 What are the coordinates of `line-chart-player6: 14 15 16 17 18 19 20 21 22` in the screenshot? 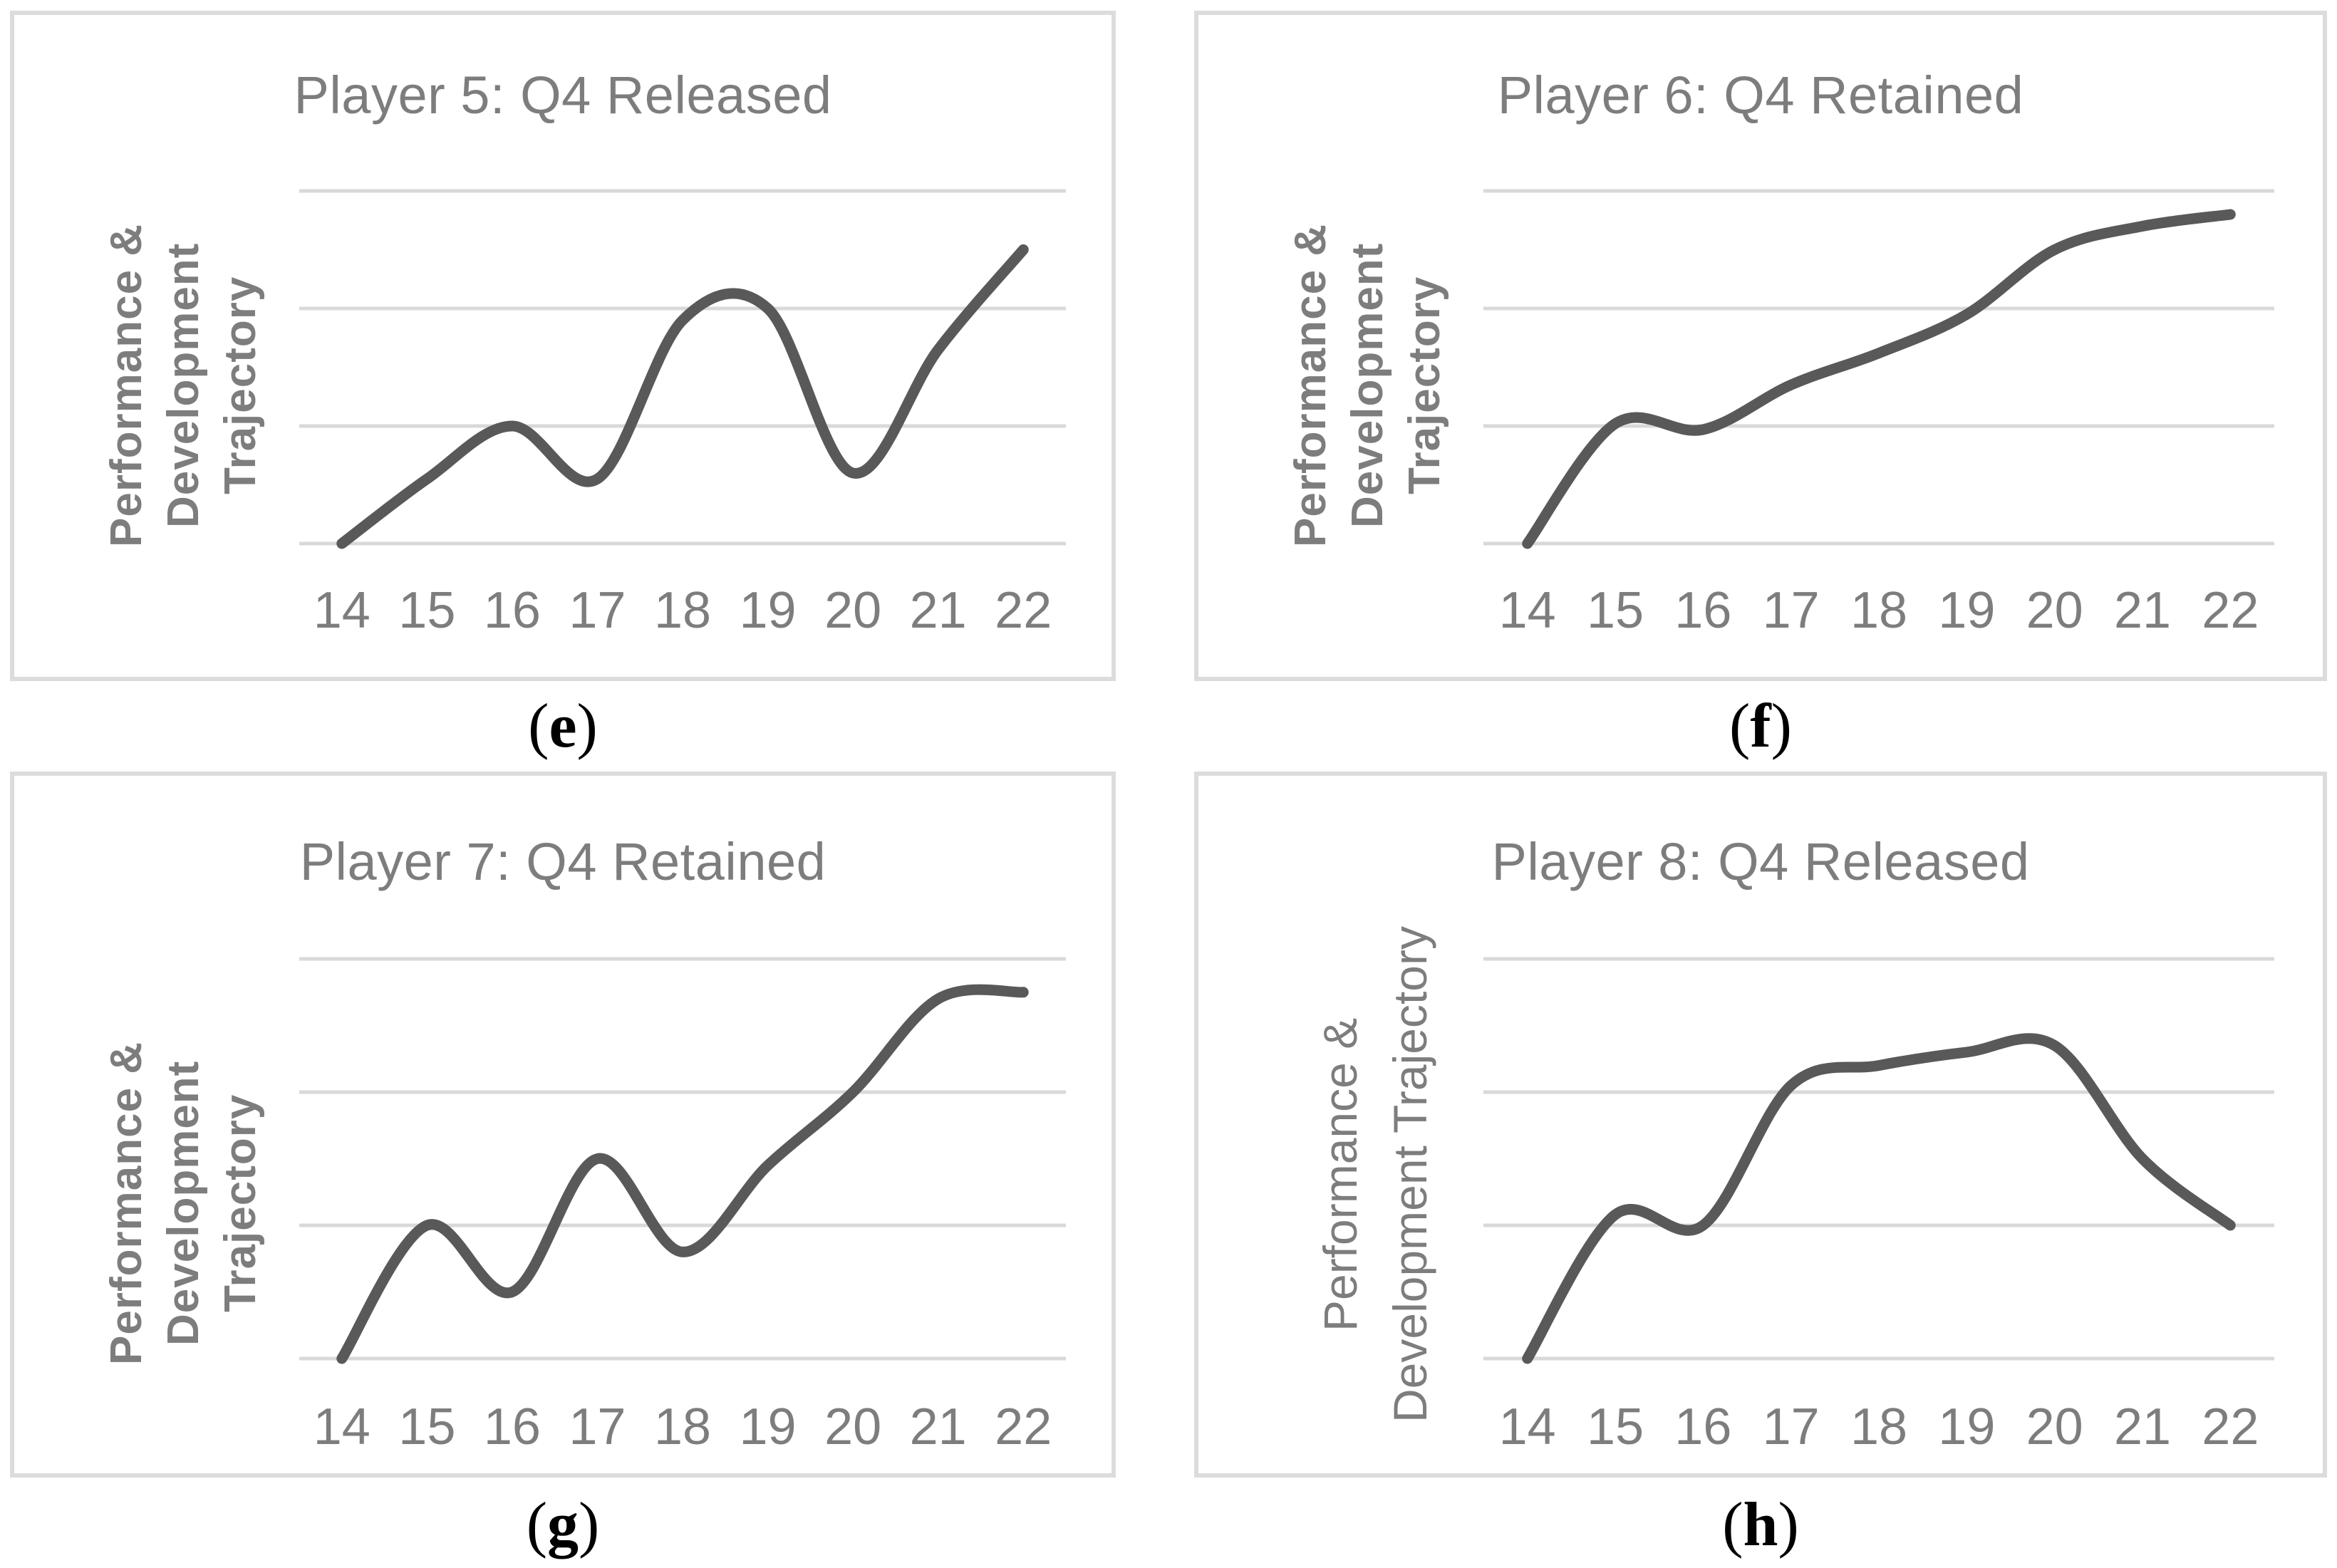 It's located at (1878, 414).